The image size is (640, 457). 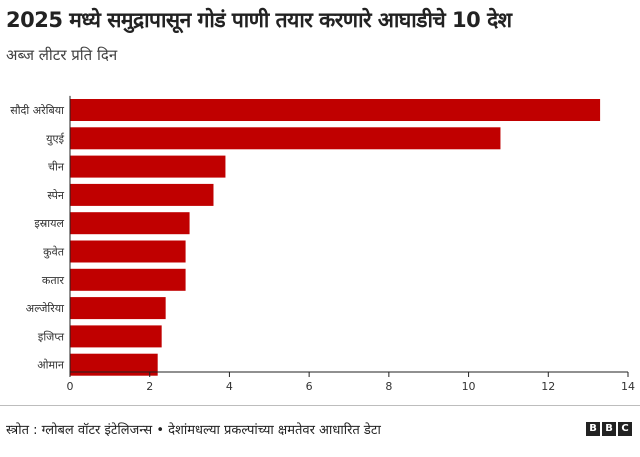 What do you see at coordinates (51, 336) in the screenshot?
I see `category-label: इजिप्त` at bounding box center [51, 336].